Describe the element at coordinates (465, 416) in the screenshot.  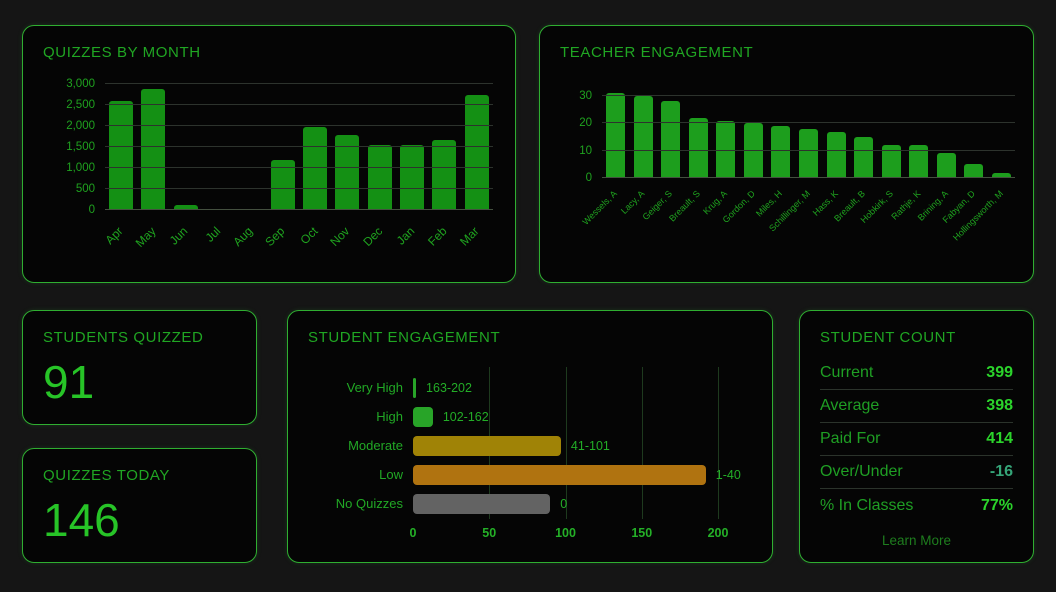
I see `bar-value-label: 102-162` at that location.